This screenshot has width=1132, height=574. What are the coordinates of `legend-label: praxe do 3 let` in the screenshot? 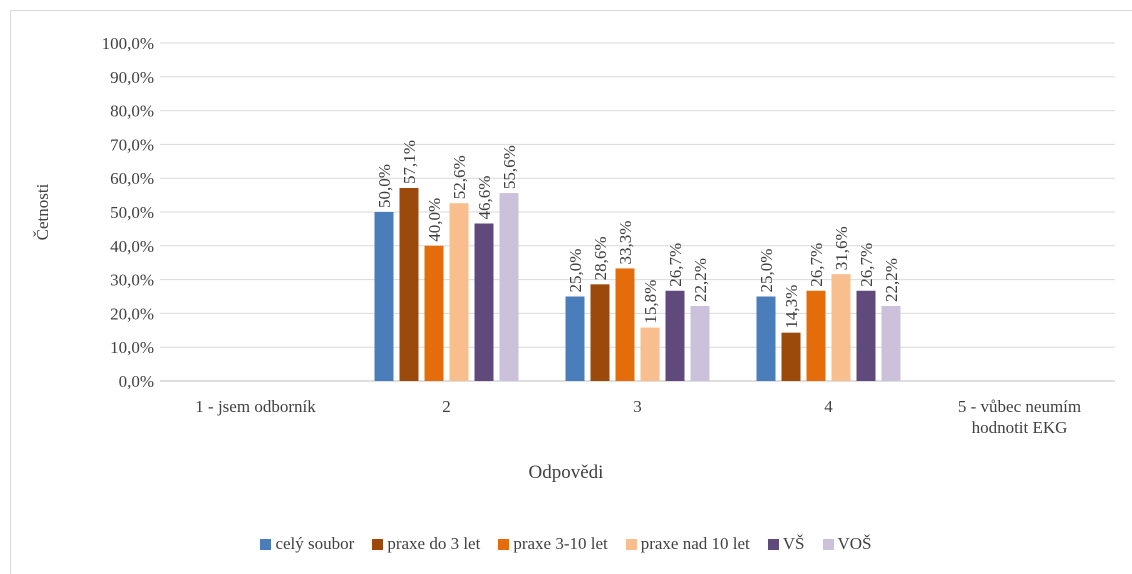 It's located at (434, 543).